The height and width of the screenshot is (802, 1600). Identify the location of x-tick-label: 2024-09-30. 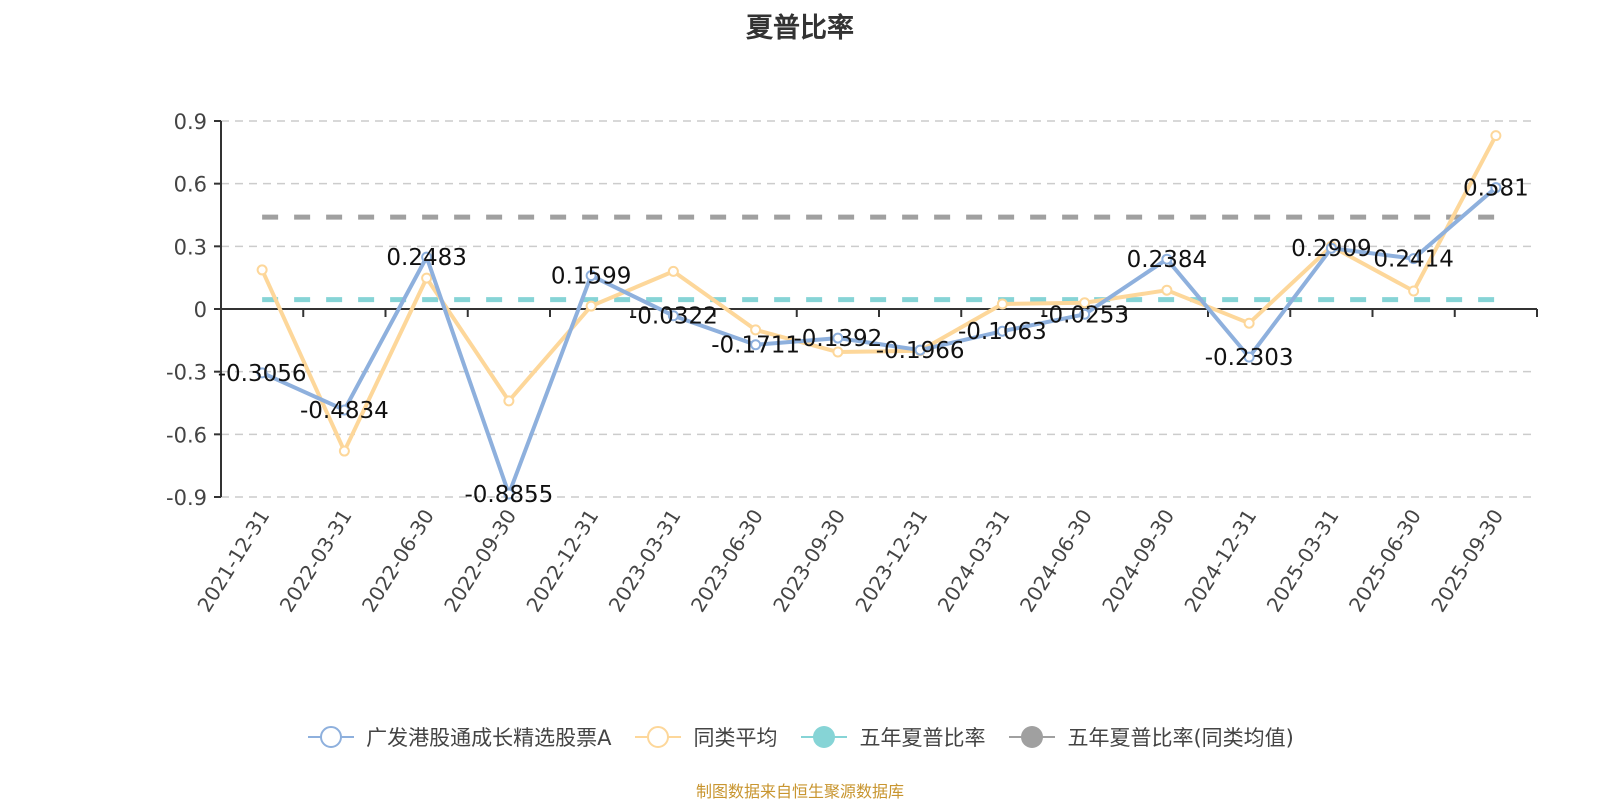
(1138, 560).